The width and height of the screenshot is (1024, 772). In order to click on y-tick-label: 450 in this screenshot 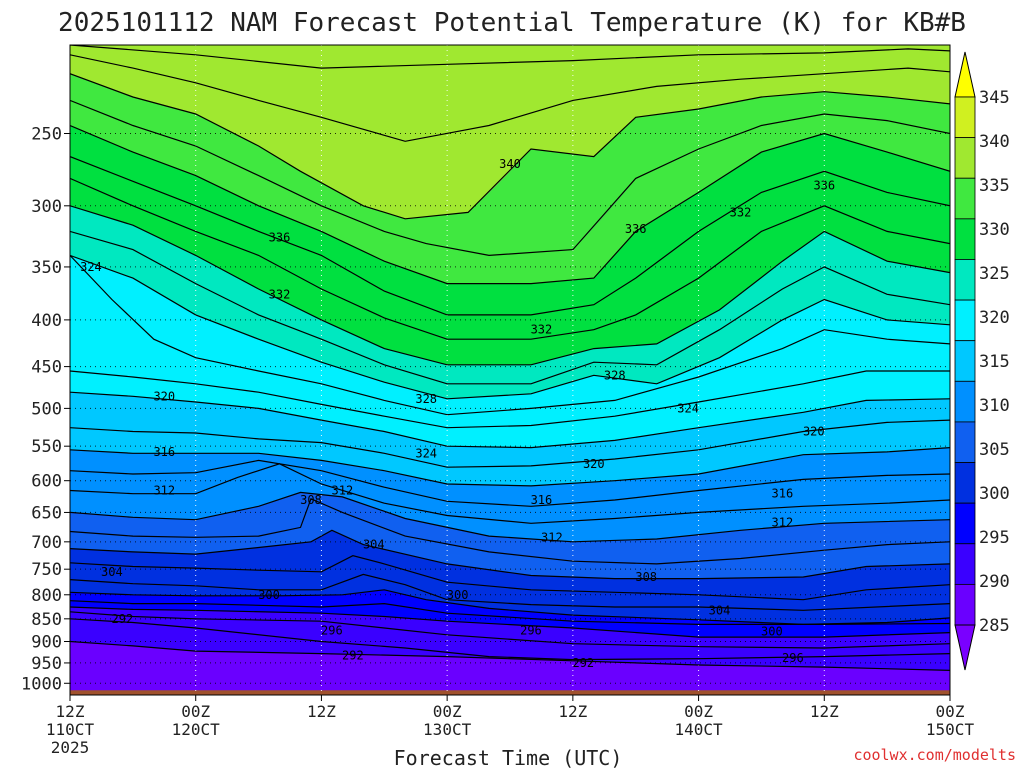, I will do `click(46, 368)`.